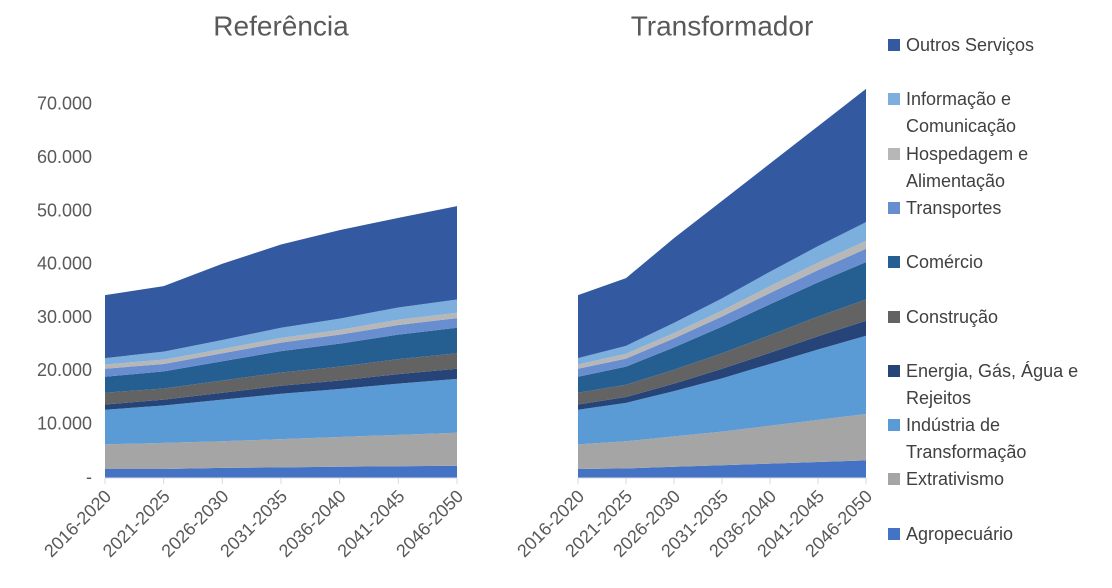  I want to click on legend-entry: Comércio, so click(998, 262).